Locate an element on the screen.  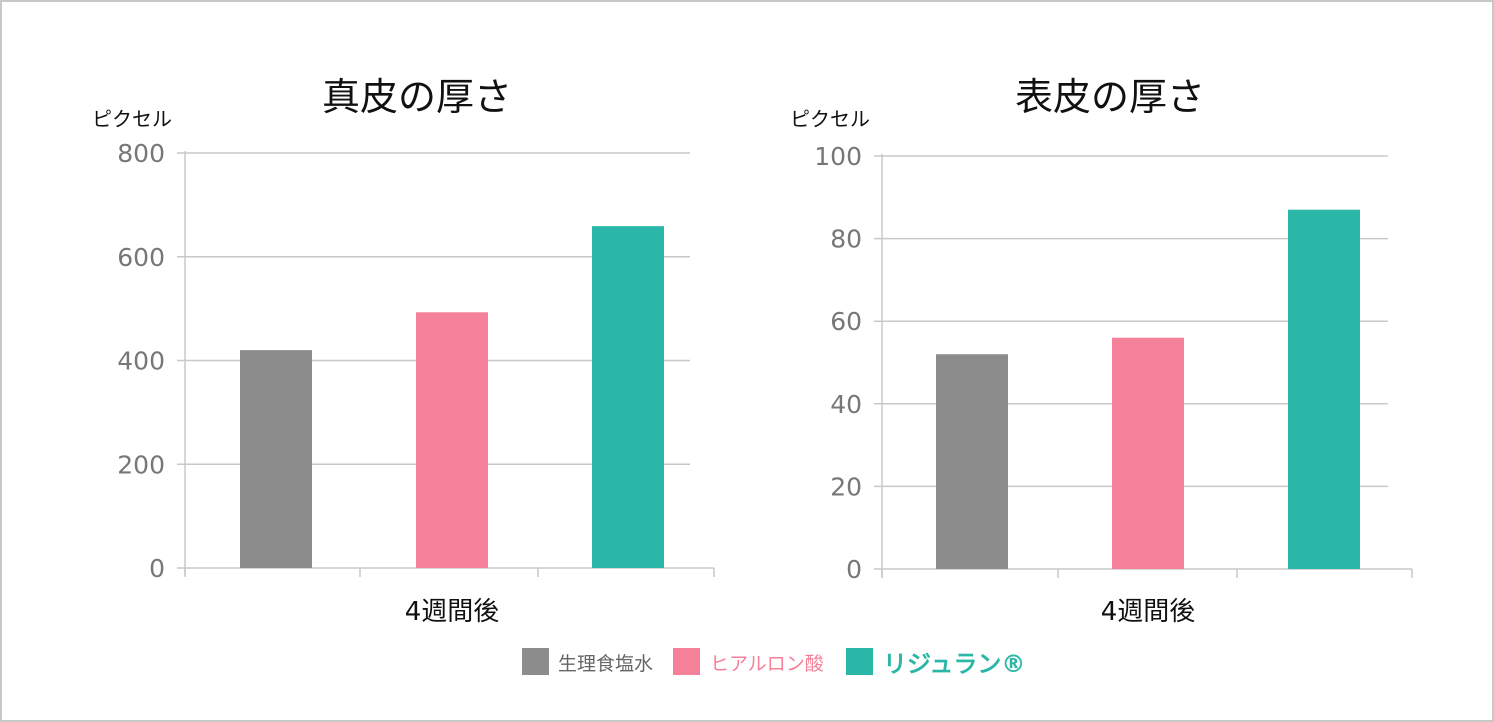
y-tick-label: 20 is located at coordinates (846, 486).